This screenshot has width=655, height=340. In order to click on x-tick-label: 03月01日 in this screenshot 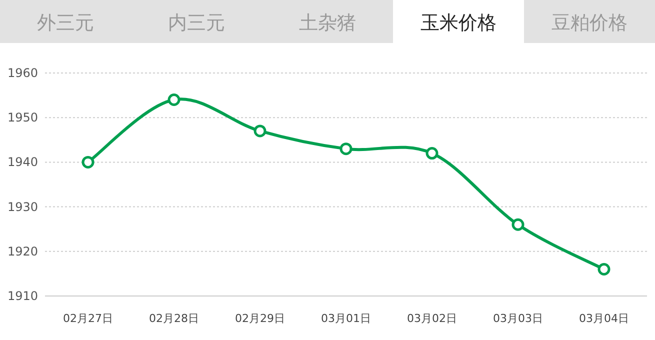, I will do `click(346, 318)`.